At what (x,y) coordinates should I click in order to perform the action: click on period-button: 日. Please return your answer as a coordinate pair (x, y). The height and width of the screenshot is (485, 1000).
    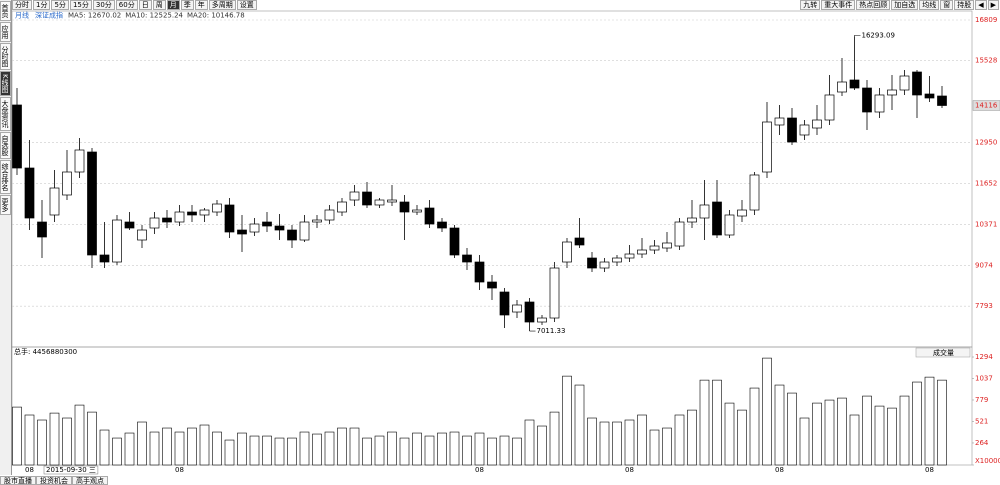
    Looking at the image, I should click on (145, 5).